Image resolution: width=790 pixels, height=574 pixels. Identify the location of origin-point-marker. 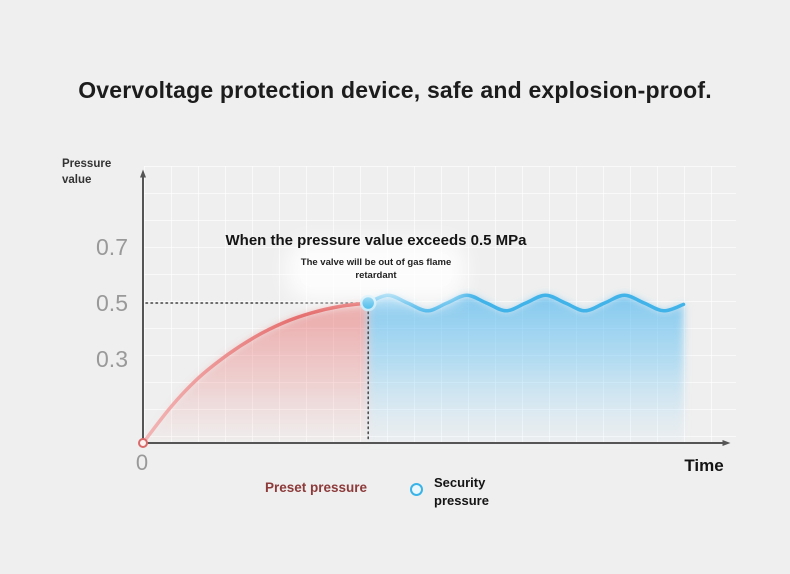
(143, 443).